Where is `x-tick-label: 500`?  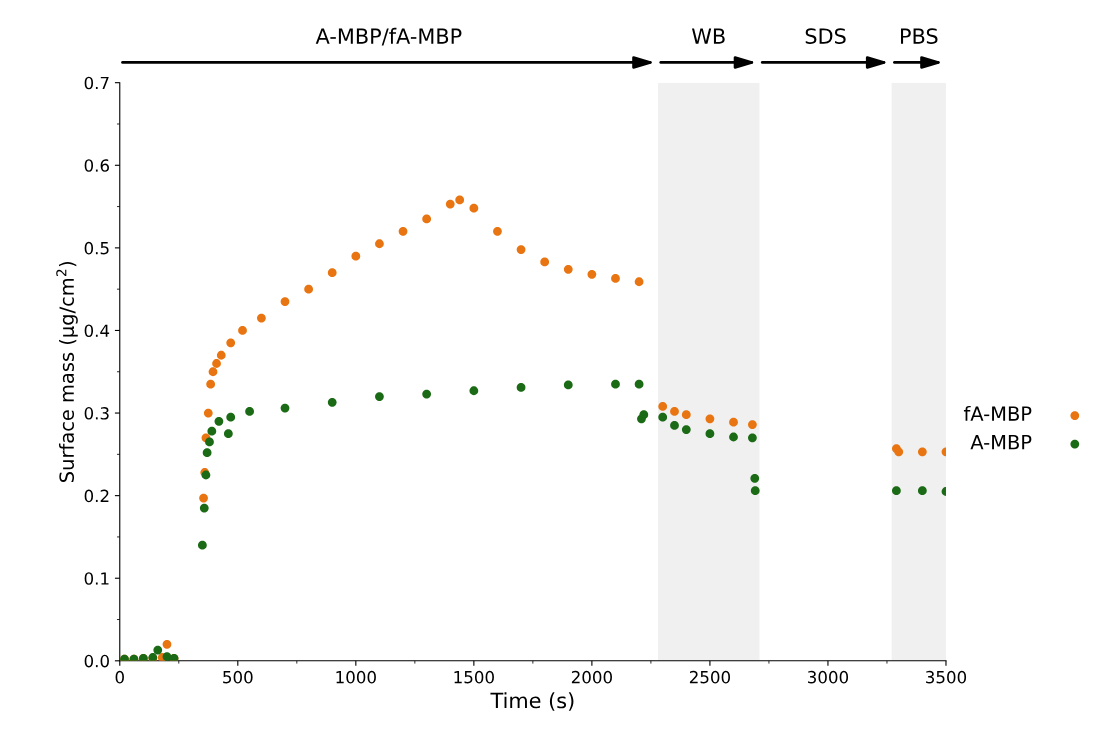 x-tick-label: 500 is located at coordinates (238, 677).